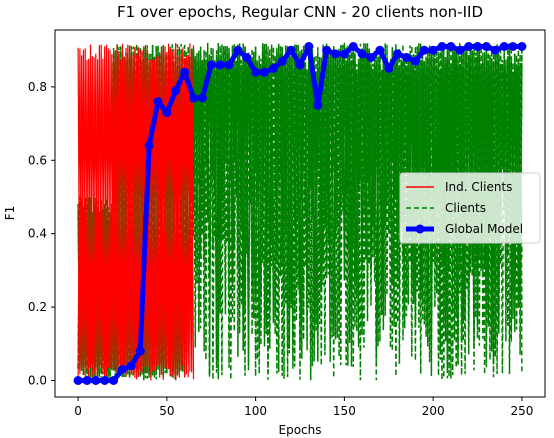  Describe the element at coordinates (521, 411) in the screenshot. I see `x-tick-label: 250` at that location.